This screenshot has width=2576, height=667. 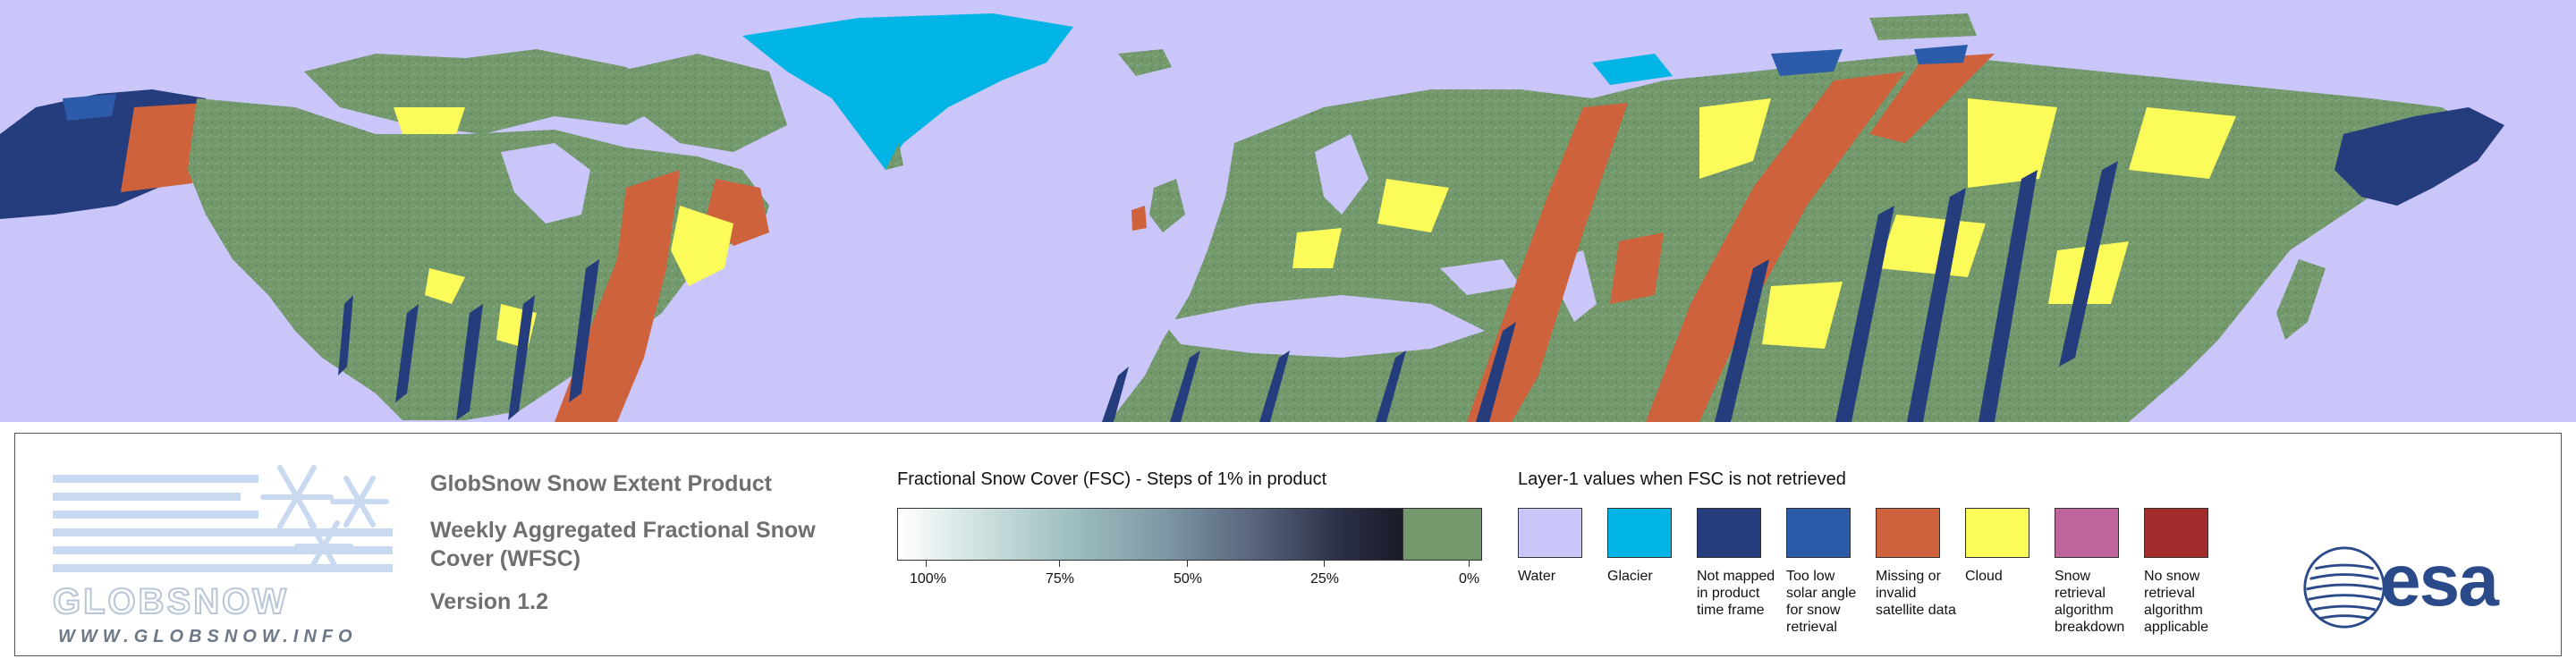 What do you see at coordinates (208, 637) in the screenshot?
I see `globsnow-url: WWW.GLOBSNOW.INFO` at bounding box center [208, 637].